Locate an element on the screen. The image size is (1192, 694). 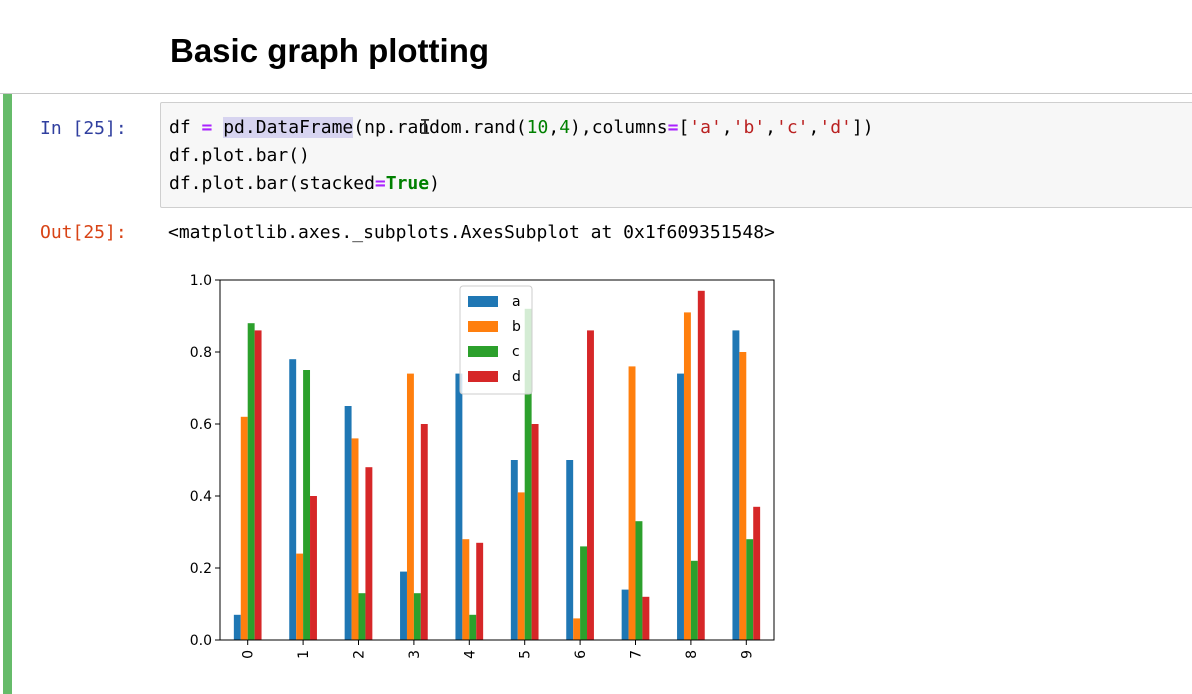
x-tick-label: 3 is located at coordinates (415, 654).